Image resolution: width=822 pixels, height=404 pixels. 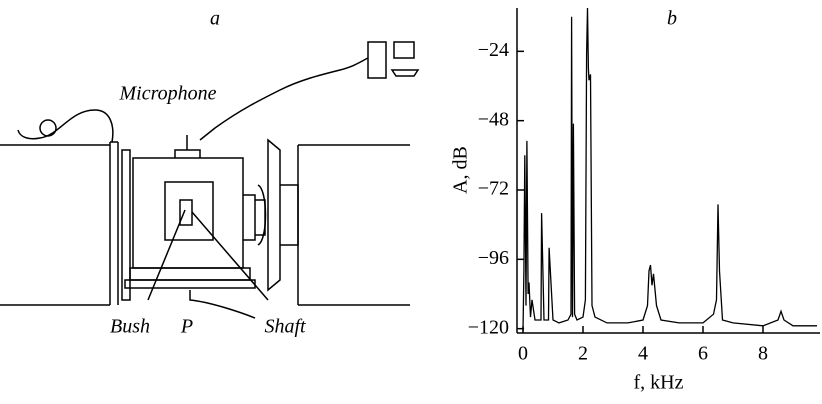 I want to click on base, so click(x=190, y=274).